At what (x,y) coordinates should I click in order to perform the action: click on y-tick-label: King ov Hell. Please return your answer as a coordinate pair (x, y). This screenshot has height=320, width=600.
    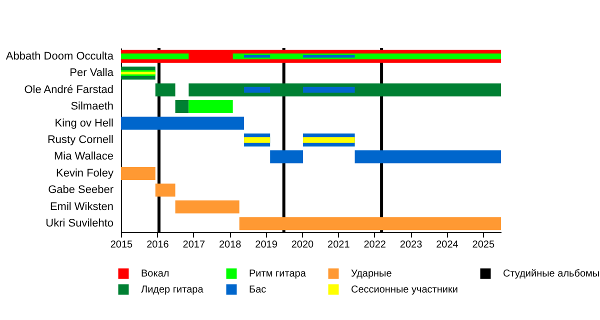
    Looking at the image, I should click on (84, 123).